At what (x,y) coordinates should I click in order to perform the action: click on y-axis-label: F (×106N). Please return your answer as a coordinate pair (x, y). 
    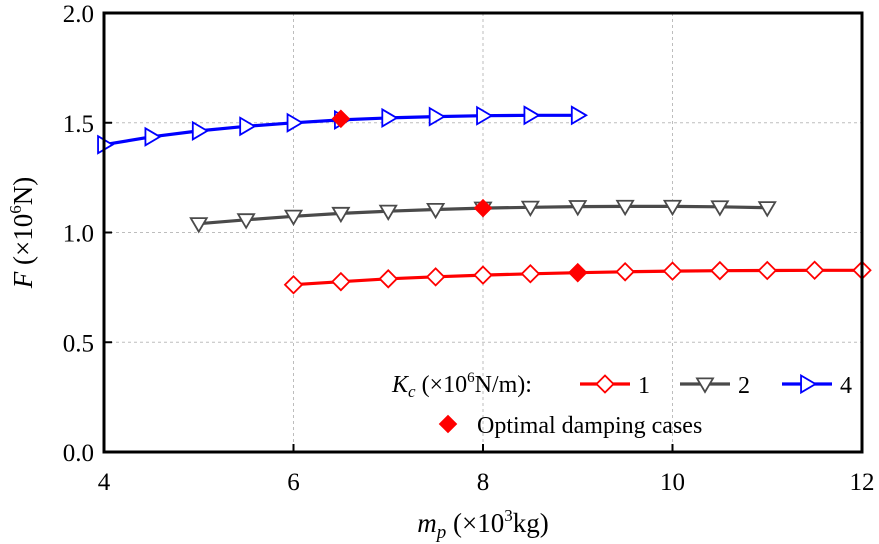
    Looking at the image, I should click on (22, 233).